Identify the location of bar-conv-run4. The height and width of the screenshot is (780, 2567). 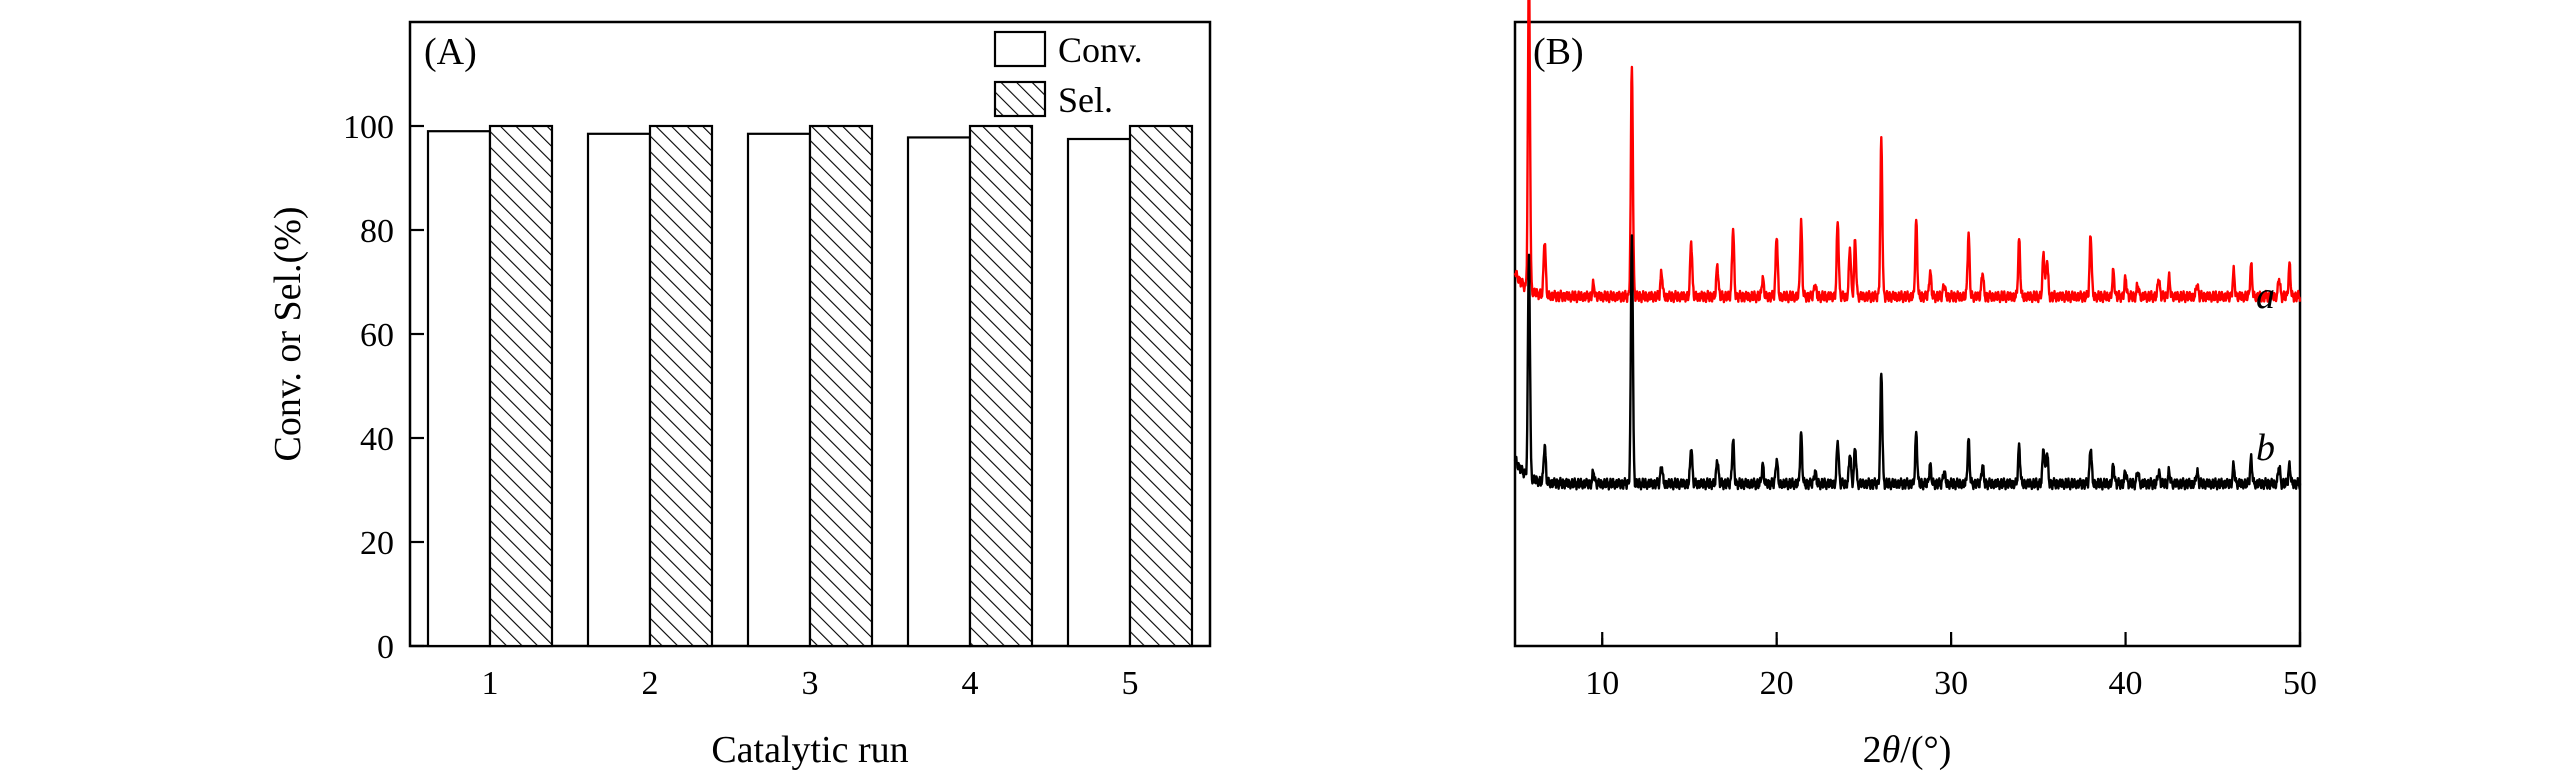
(939, 392).